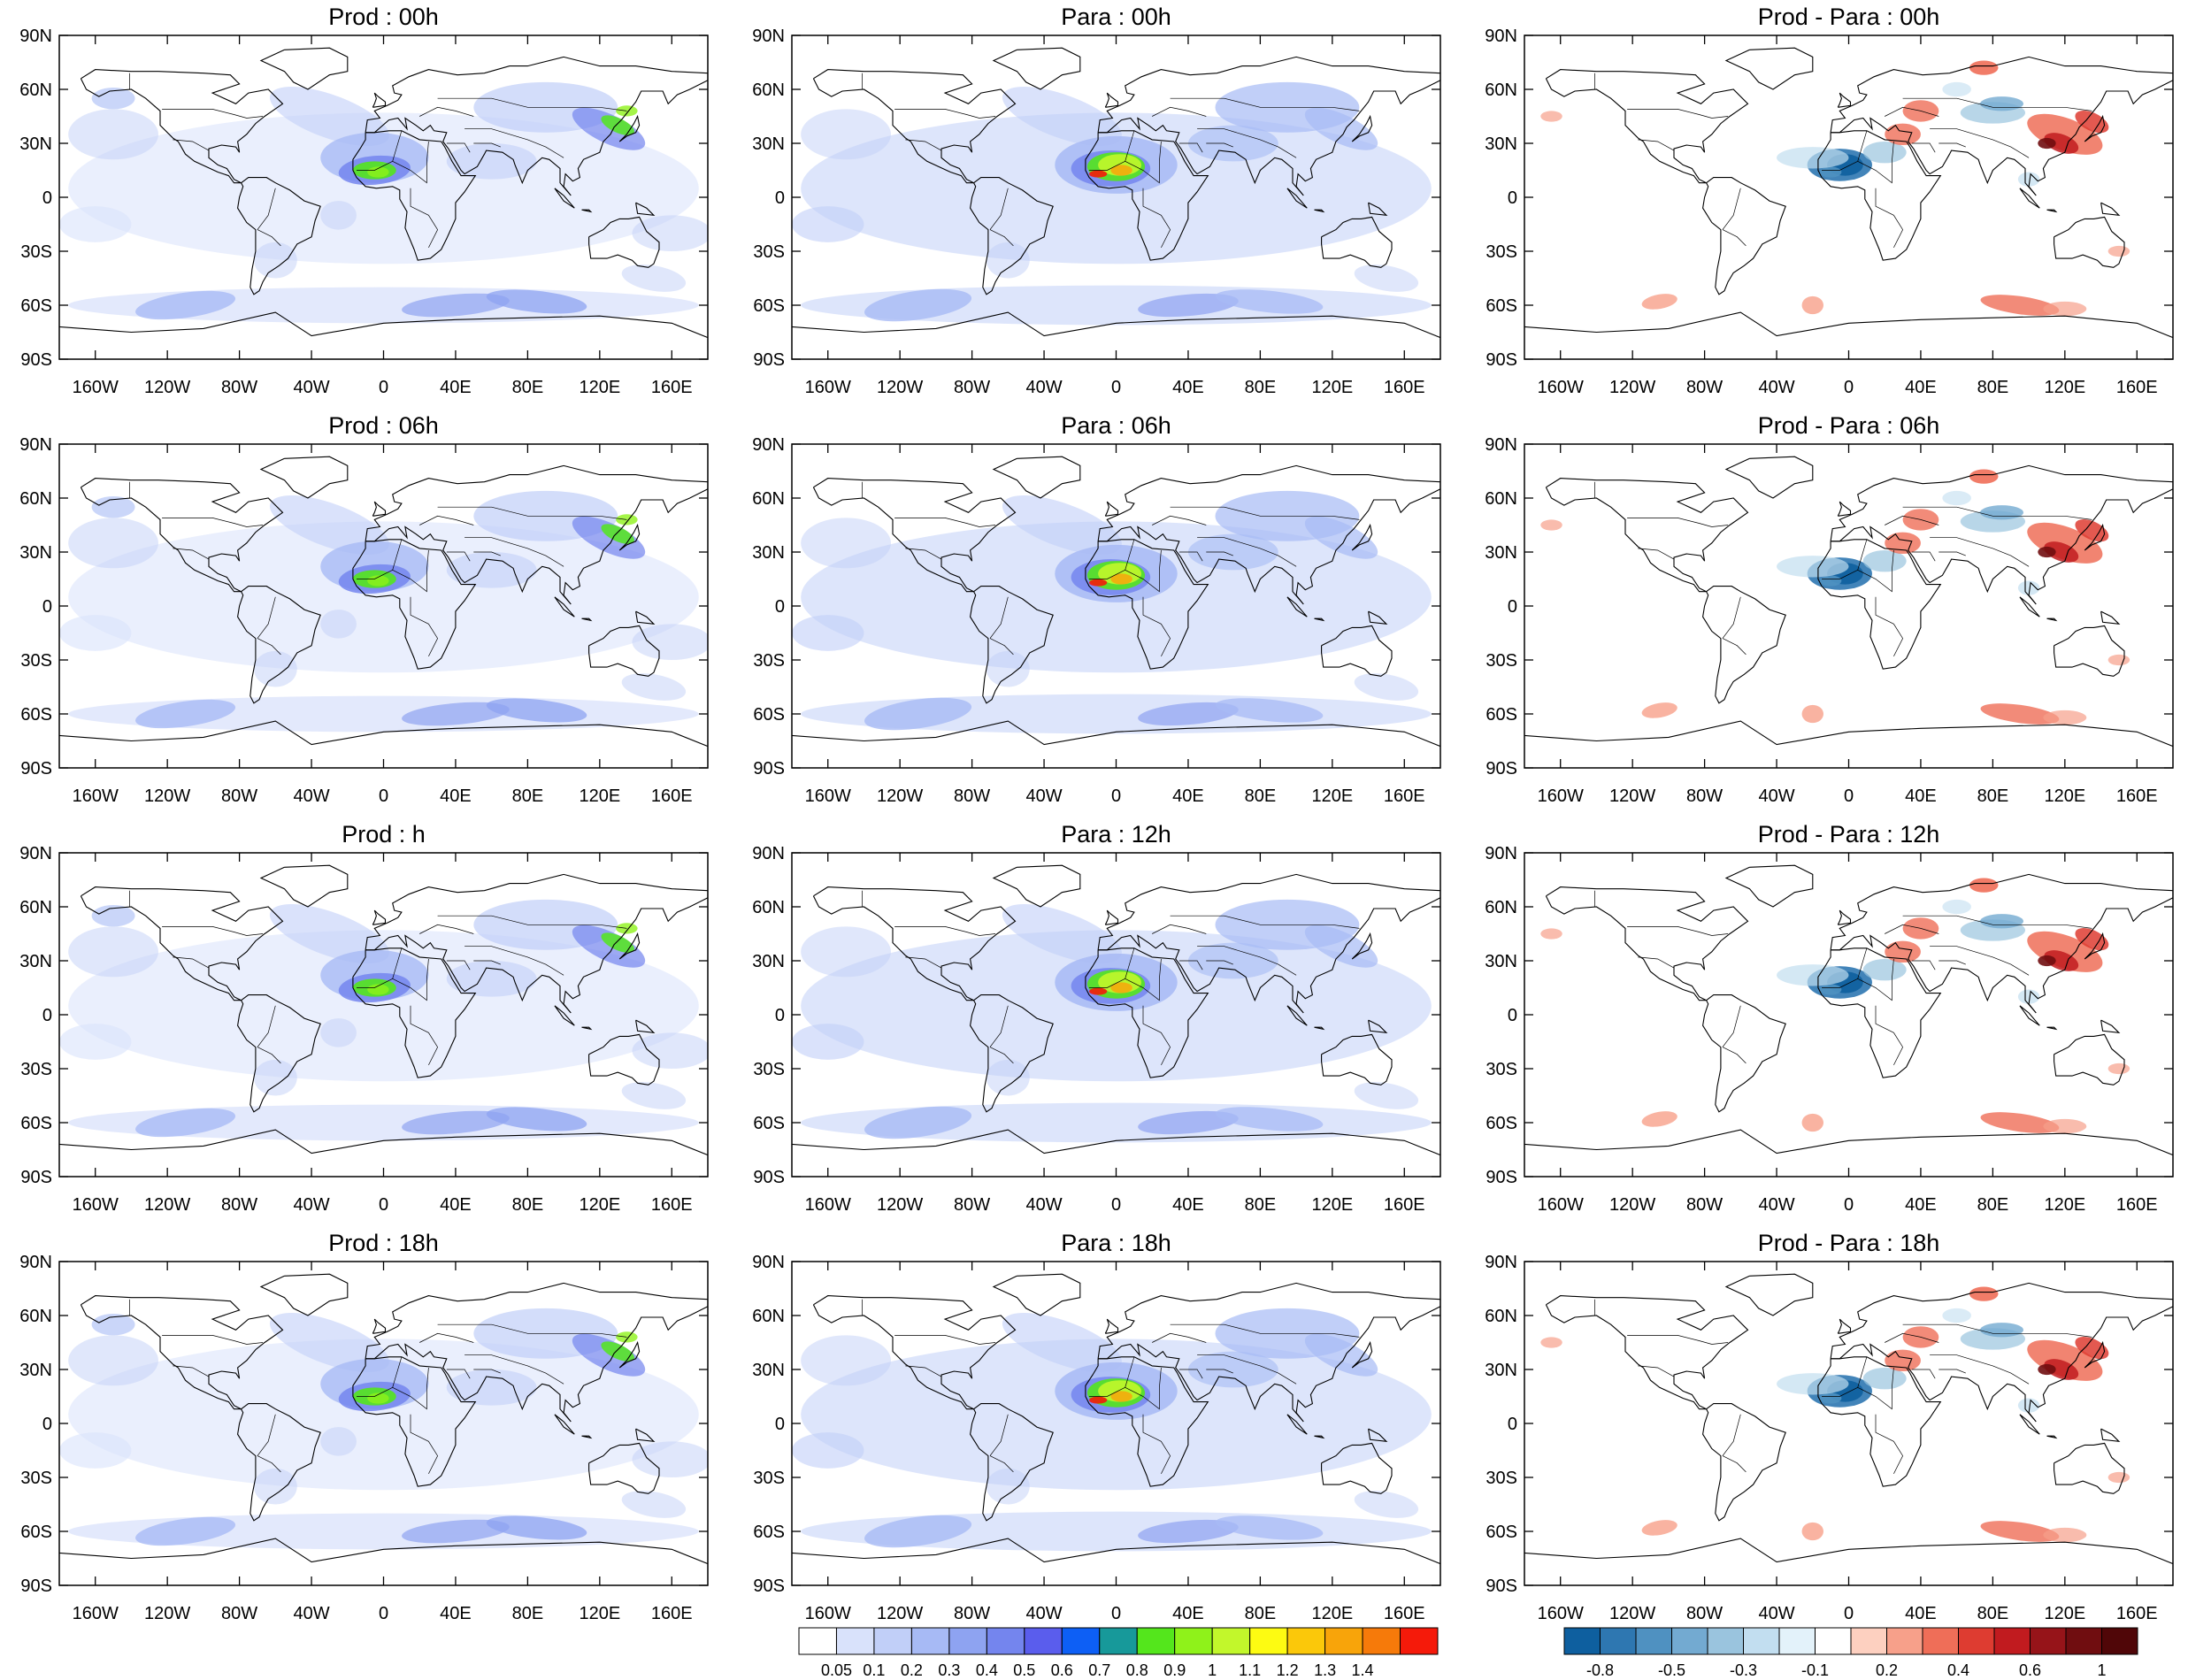 This screenshot has height=1680, width=2188. I want to click on lat-tick-label: 60S, so click(36, 715).